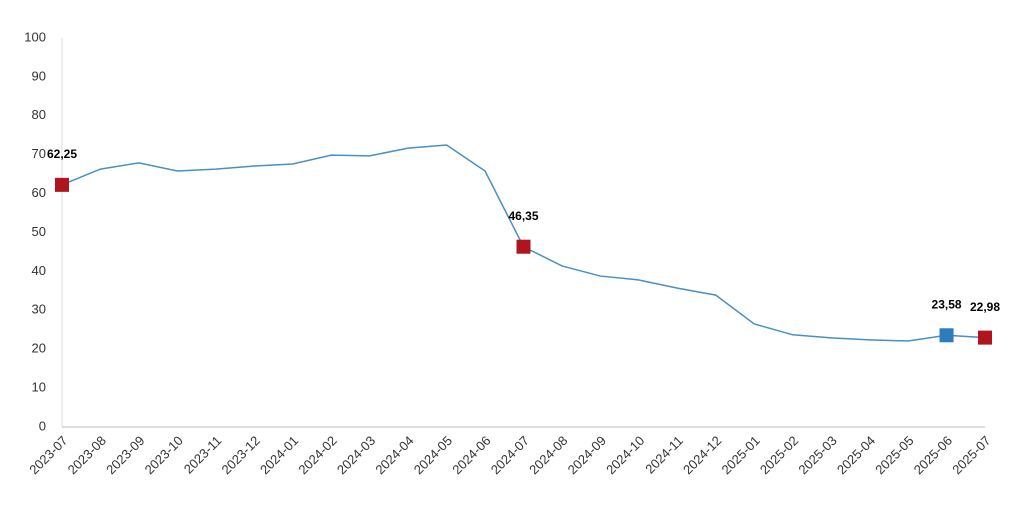  What do you see at coordinates (39, 348) in the screenshot?
I see `y-tick-label: 20` at bounding box center [39, 348].